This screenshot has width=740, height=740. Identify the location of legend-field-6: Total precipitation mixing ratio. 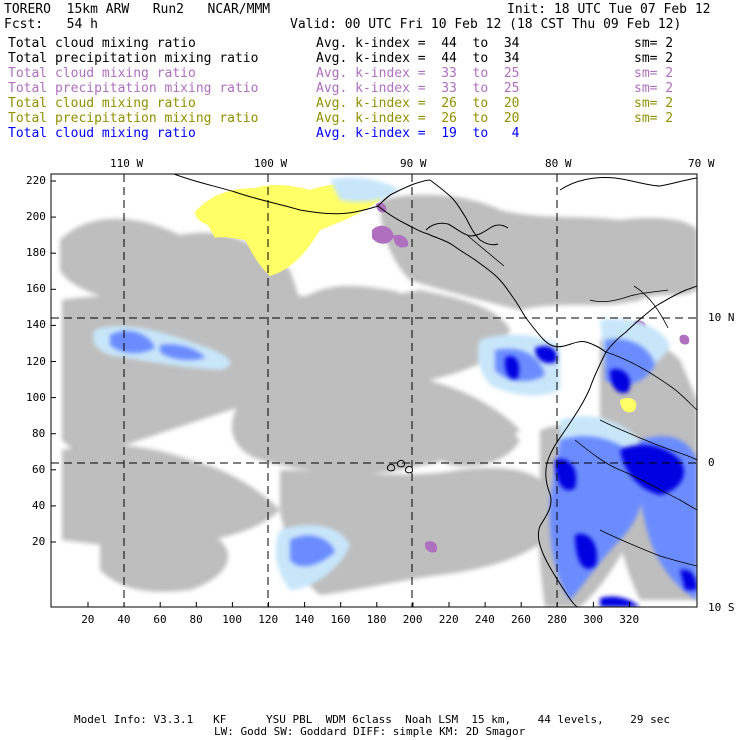
(133, 118).